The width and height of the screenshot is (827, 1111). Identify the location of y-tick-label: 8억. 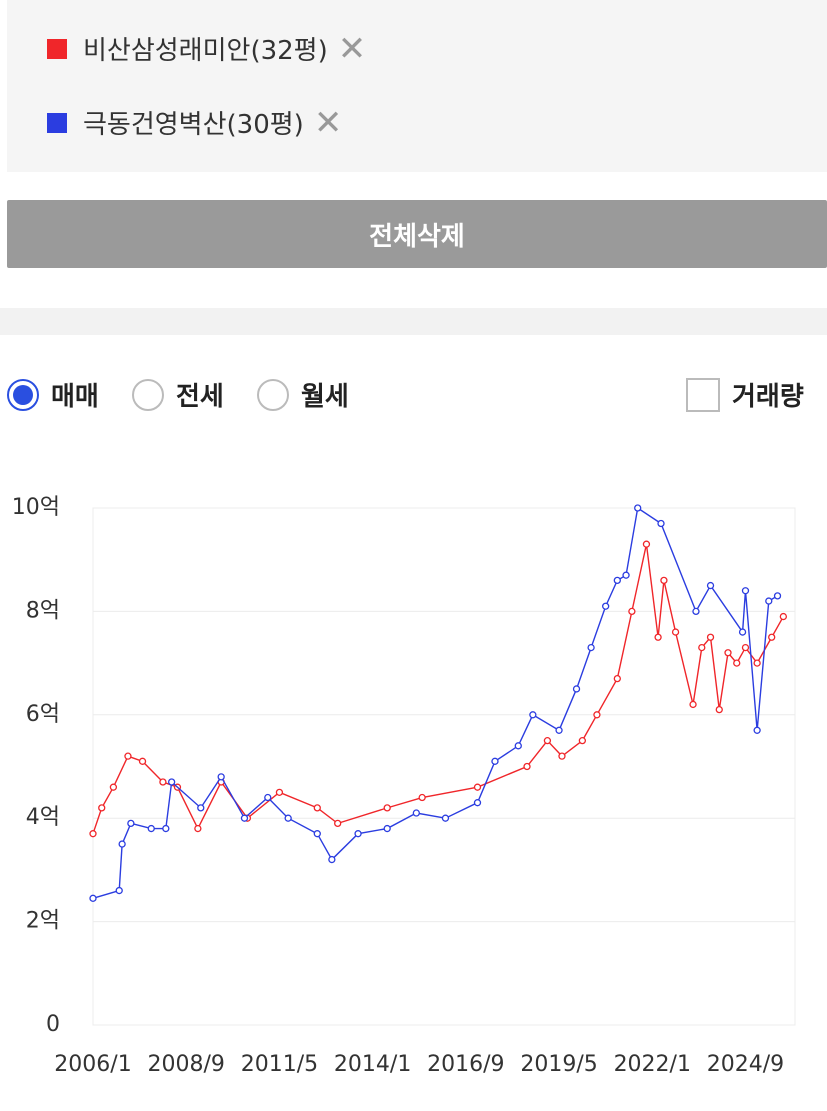
(43, 610).